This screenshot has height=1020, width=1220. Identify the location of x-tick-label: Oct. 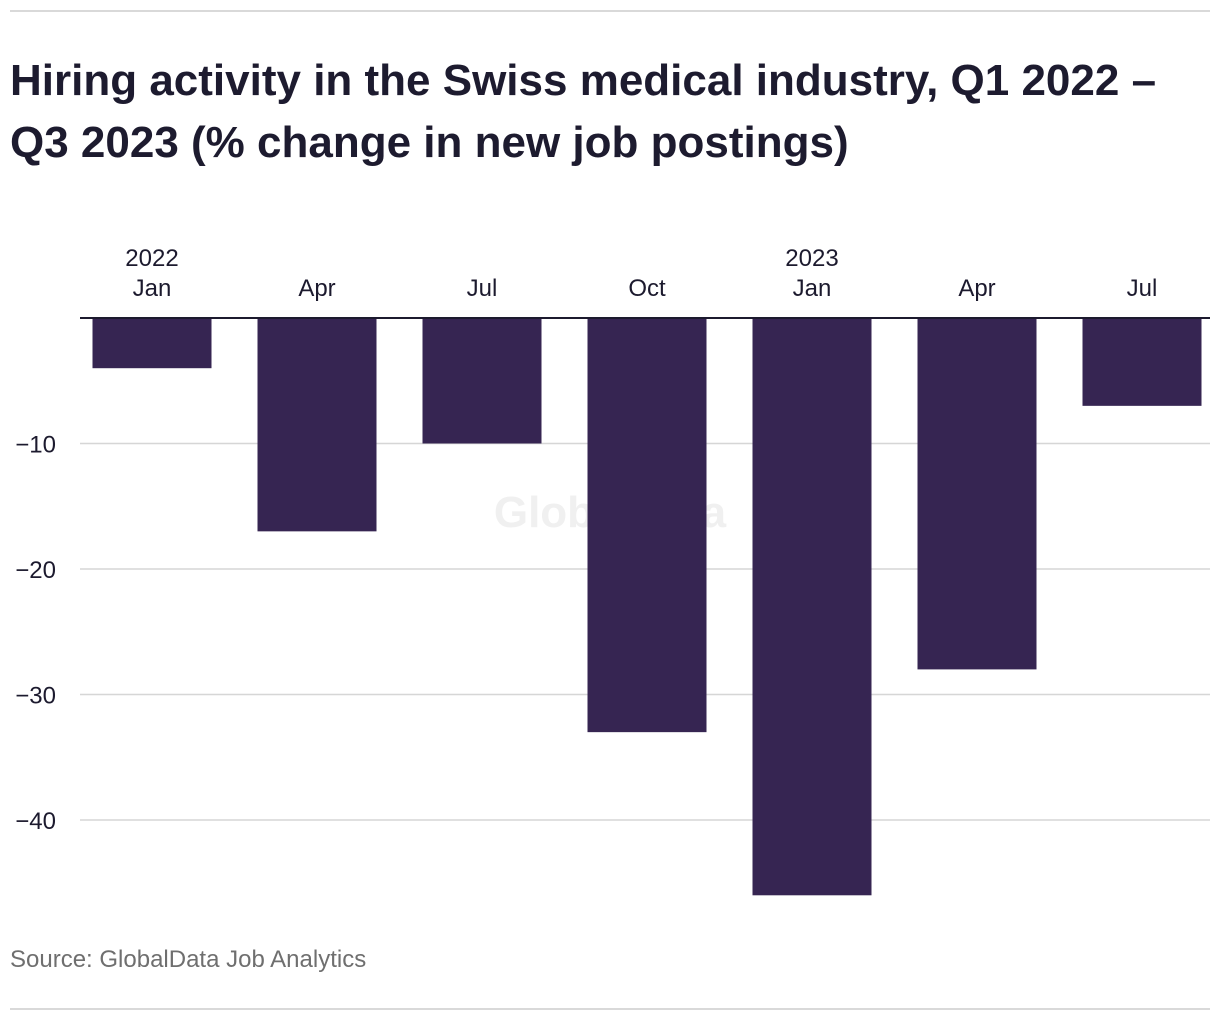
(647, 288).